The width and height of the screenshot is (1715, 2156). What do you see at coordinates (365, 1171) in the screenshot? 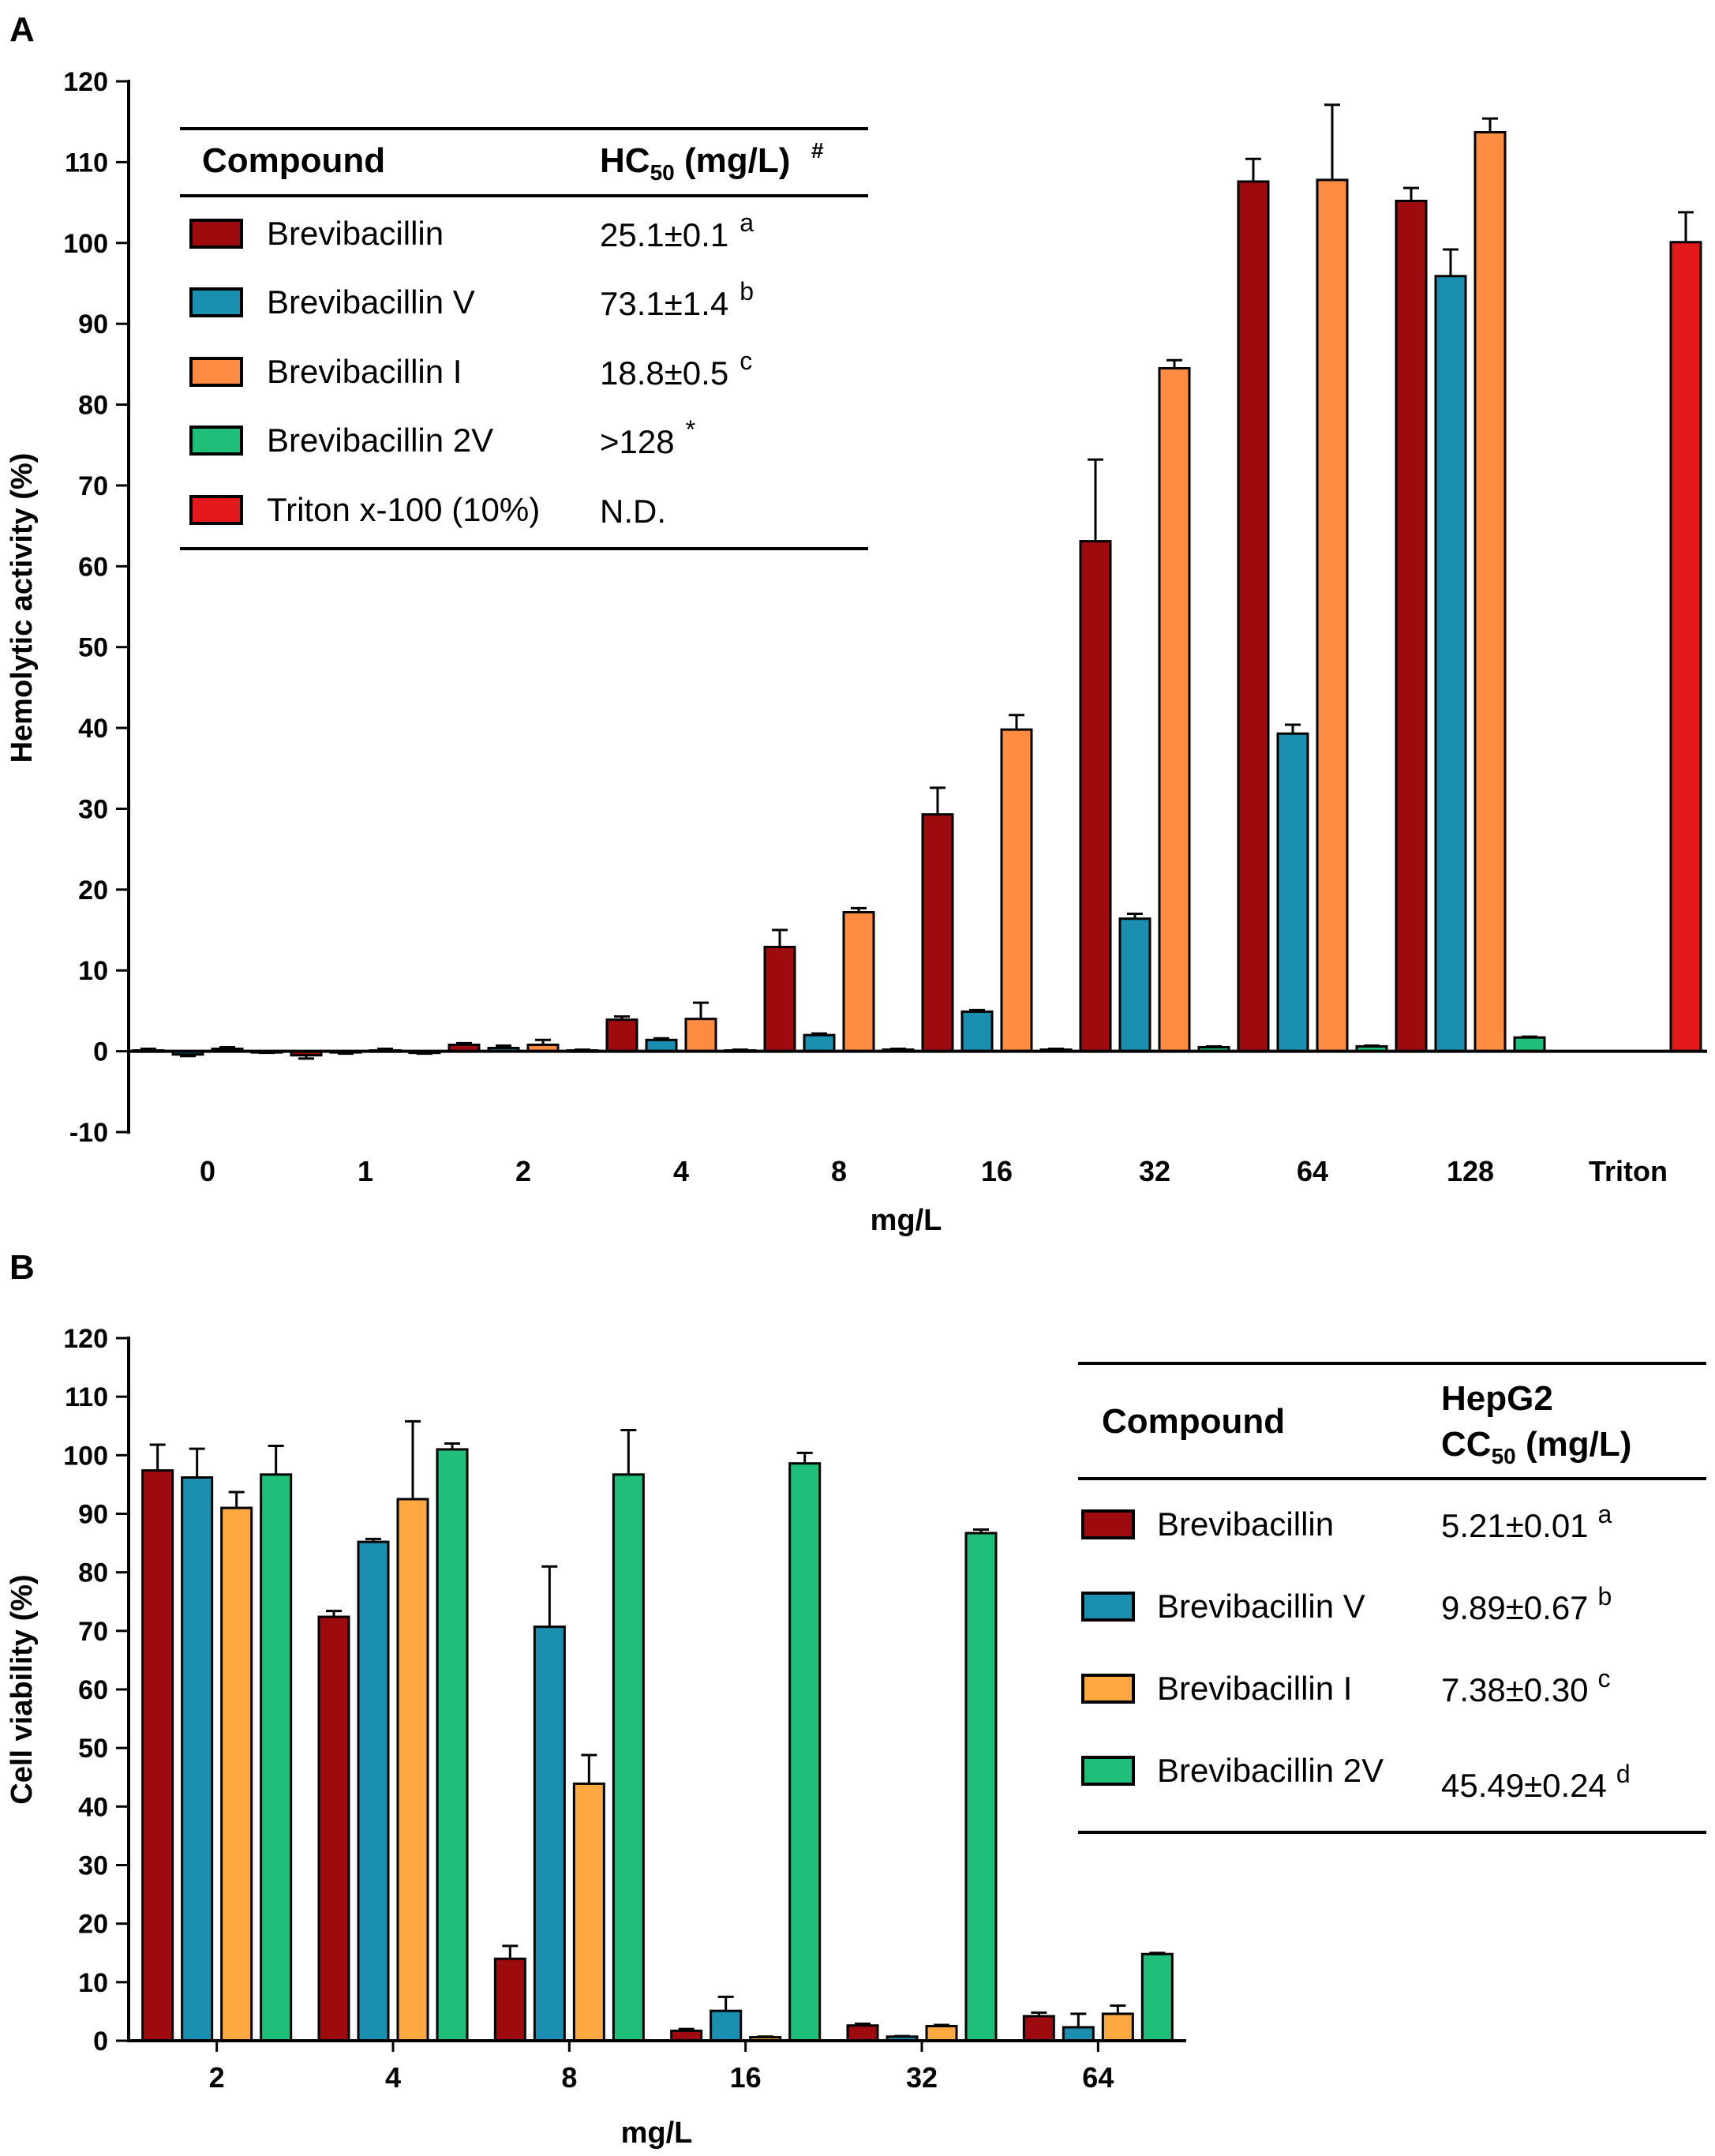
I see `x-tick-label-1: 1` at bounding box center [365, 1171].